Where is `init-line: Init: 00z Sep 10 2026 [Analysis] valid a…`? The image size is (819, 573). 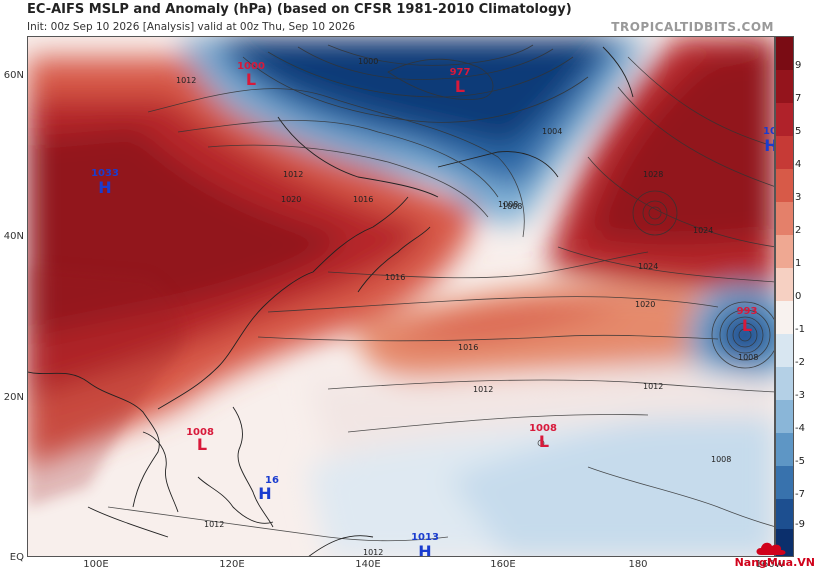 init-line: Init: 00z Sep 10 2026 [Analysis] valid a… is located at coordinates (191, 27).